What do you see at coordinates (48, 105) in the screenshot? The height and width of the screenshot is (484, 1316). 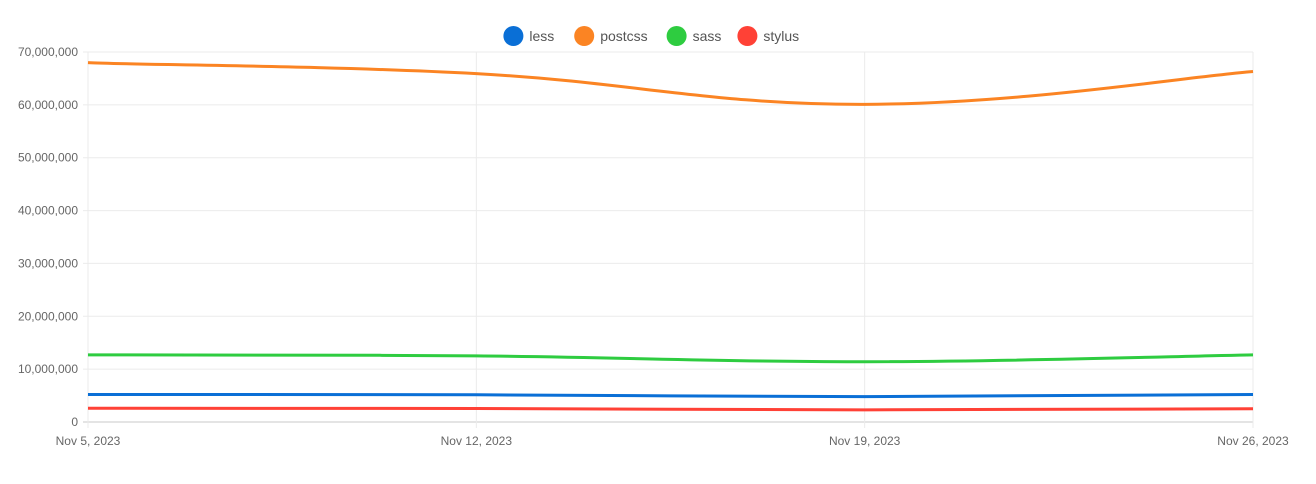 I see `y-tick-label: 60,000,000` at bounding box center [48, 105].